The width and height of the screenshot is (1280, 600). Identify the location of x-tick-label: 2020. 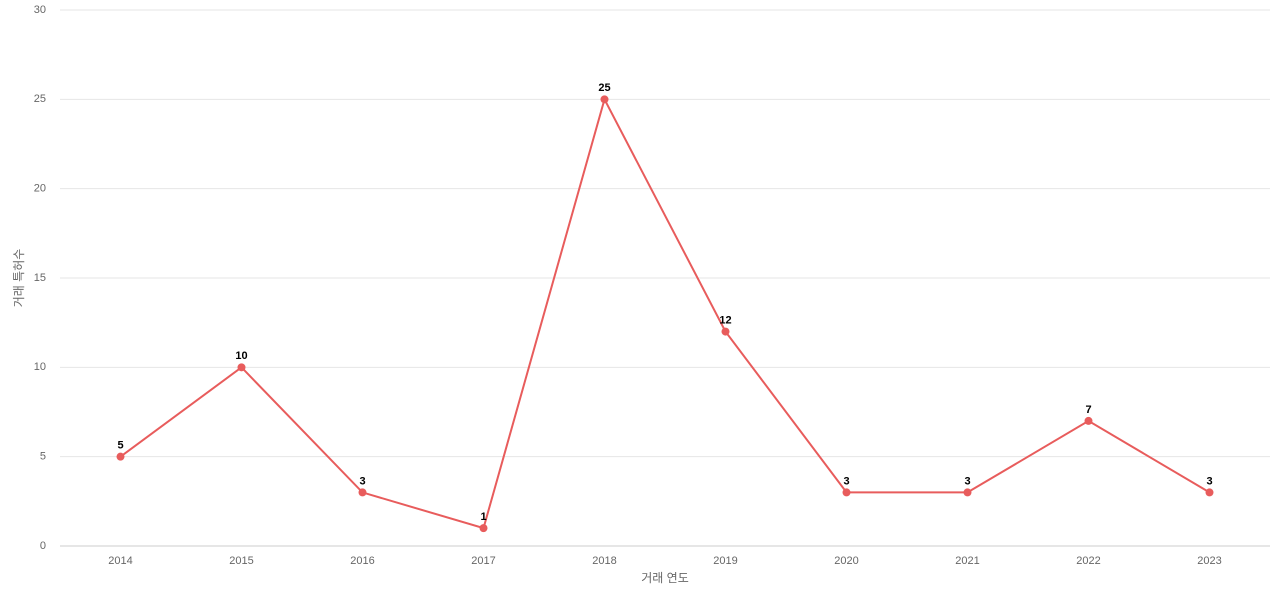
(846, 561).